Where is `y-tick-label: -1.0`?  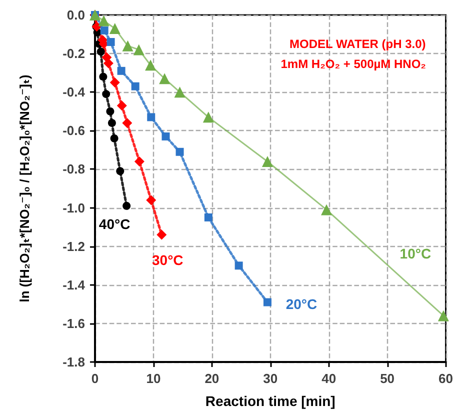
y-tick-label: -1.0 is located at coordinates (73, 208).